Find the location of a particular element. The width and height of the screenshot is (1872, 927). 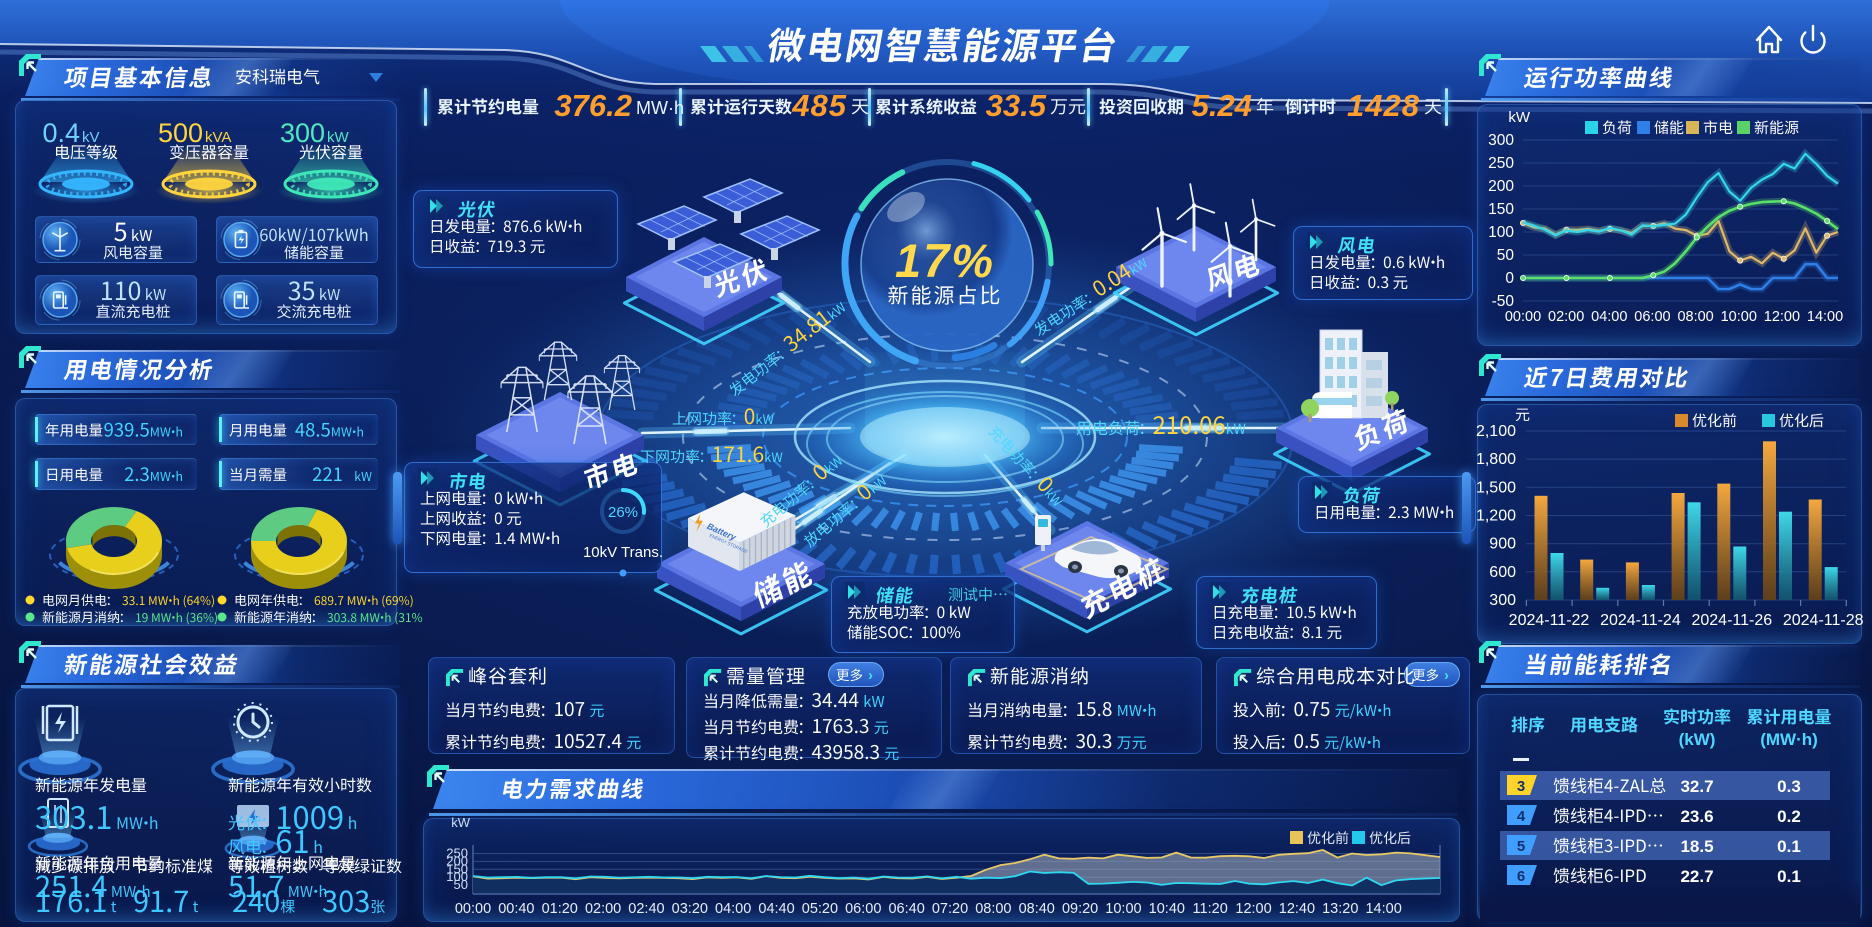

svg-text: 32.7 is located at coordinates (1696, 786).